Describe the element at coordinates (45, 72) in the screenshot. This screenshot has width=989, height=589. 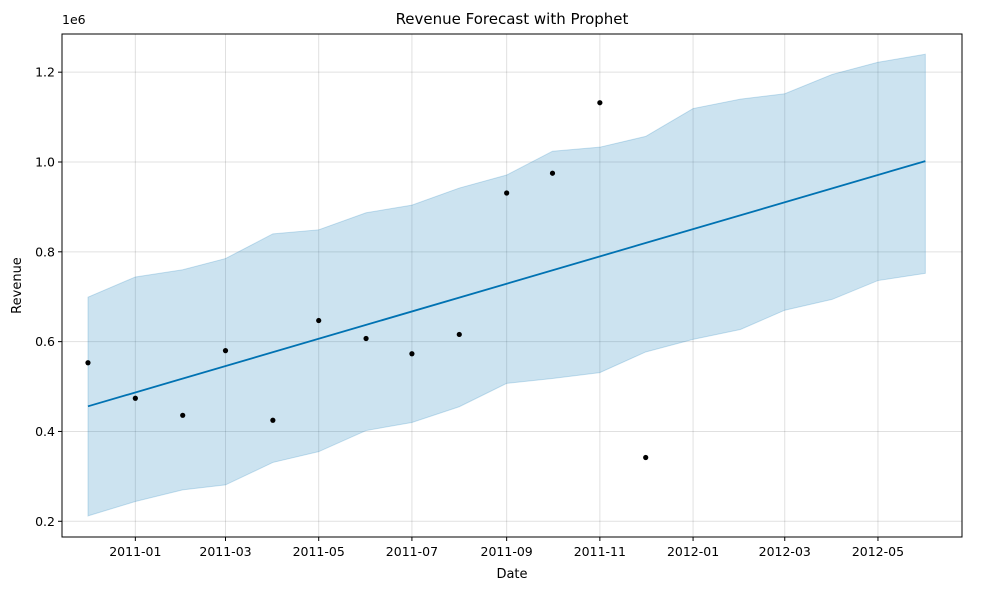
I see `y-tick-label: 1.2` at that location.